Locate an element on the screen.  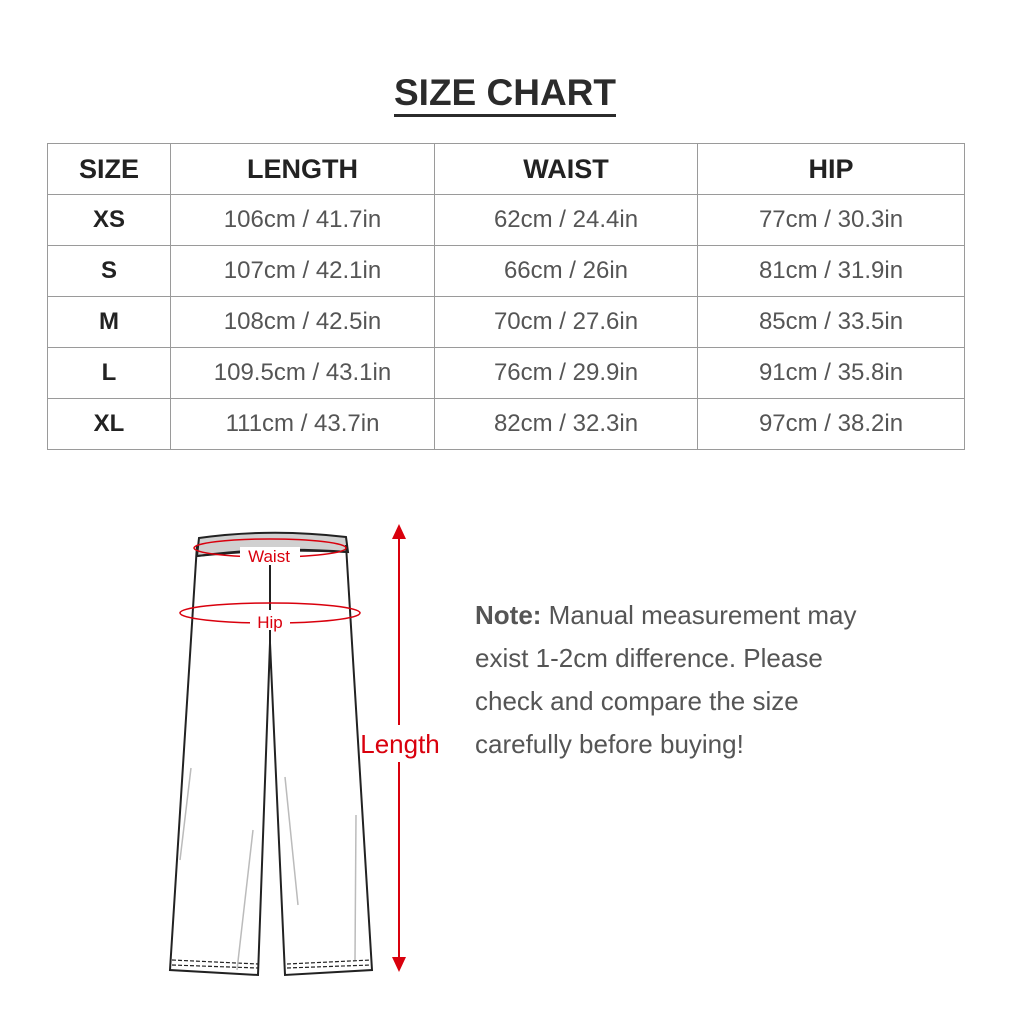
waist-label: Waist is located at coordinates (269, 556).